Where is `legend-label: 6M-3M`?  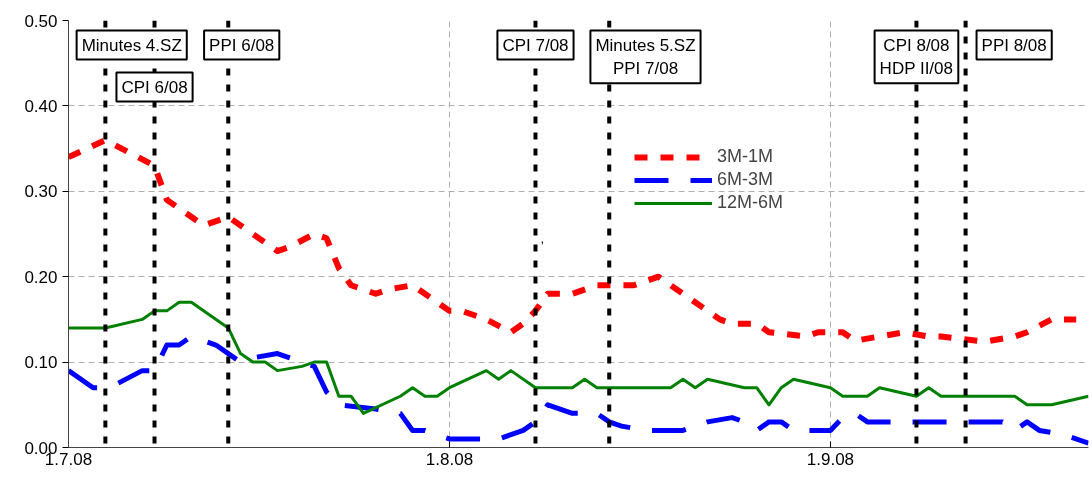 legend-label: 6M-3M is located at coordinates (745, 179).